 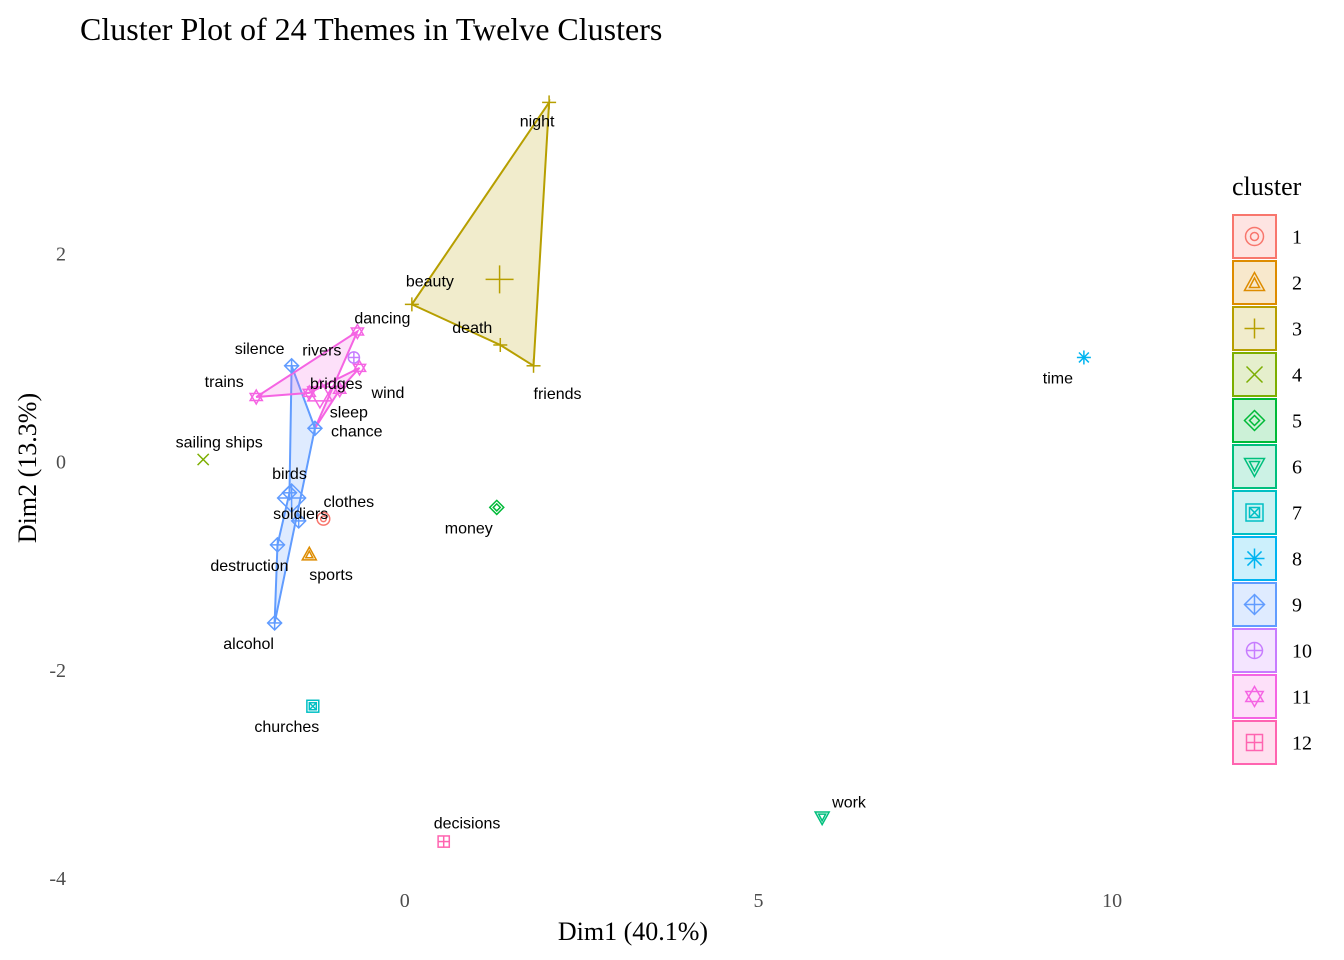 What do you see at coordinates (357, 431) in the screenshot?
I see `label-chance: chance` at bounding box center [357, 431].